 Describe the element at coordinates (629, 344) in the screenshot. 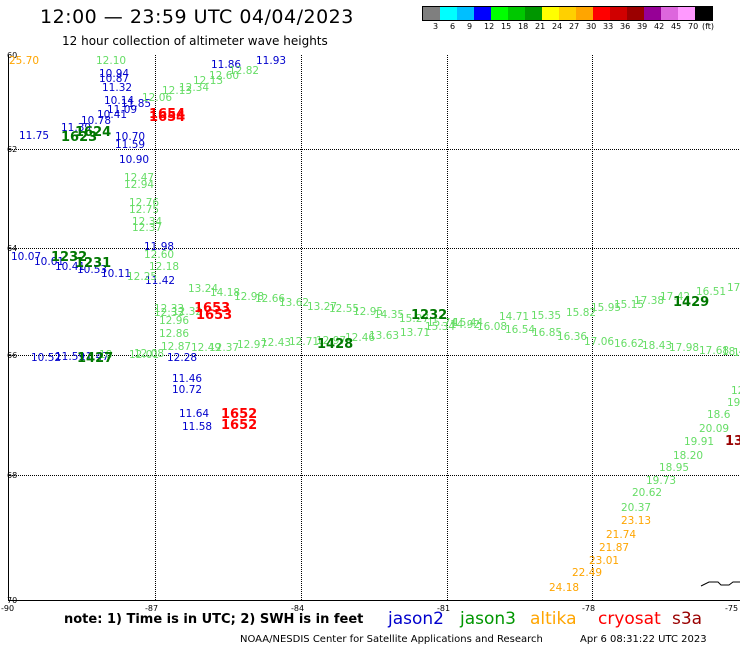

I see `swh-measurement-jason3: 16.62` at that location.